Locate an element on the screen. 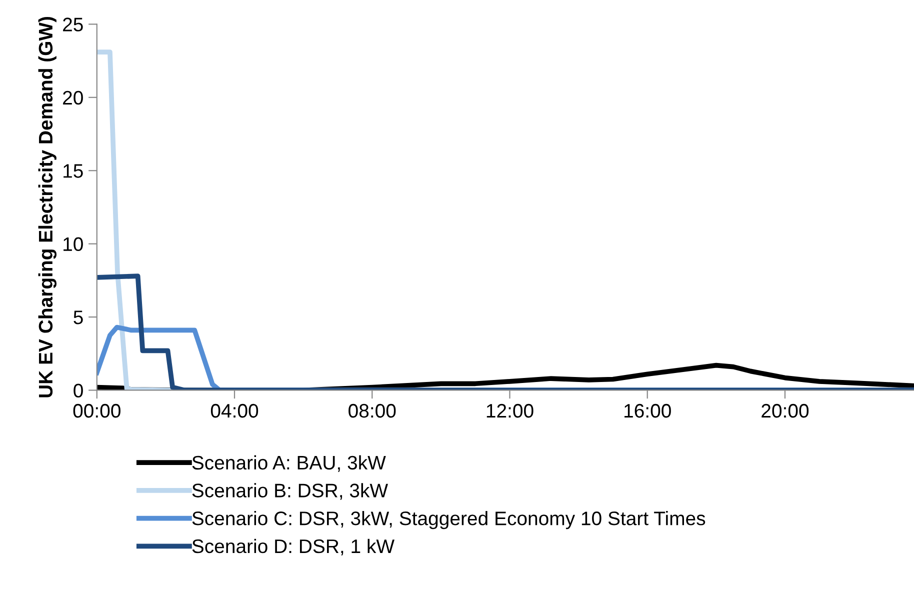  x-tick-label: 00:00 is located at coordinates (96, 411).